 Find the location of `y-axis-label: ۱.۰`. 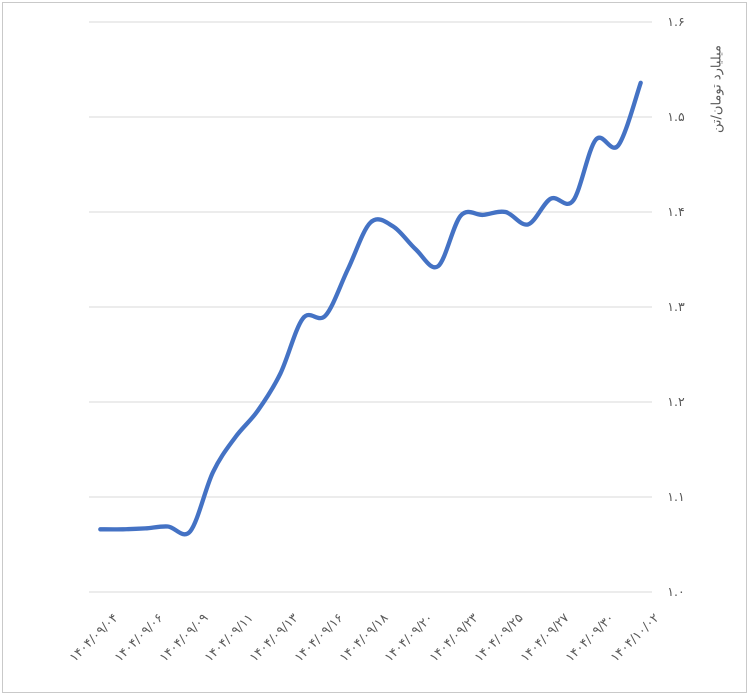

y-axis-label: ۱.۰ is located at coordinates (676, 591).